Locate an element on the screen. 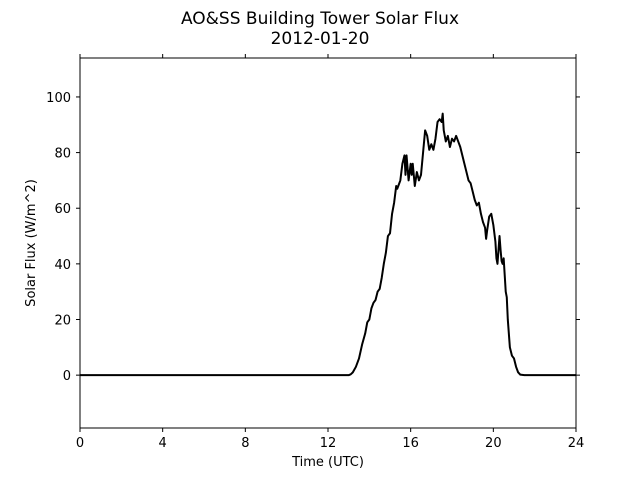  y-tick-label: 0 is located at coordinates (67, 376).